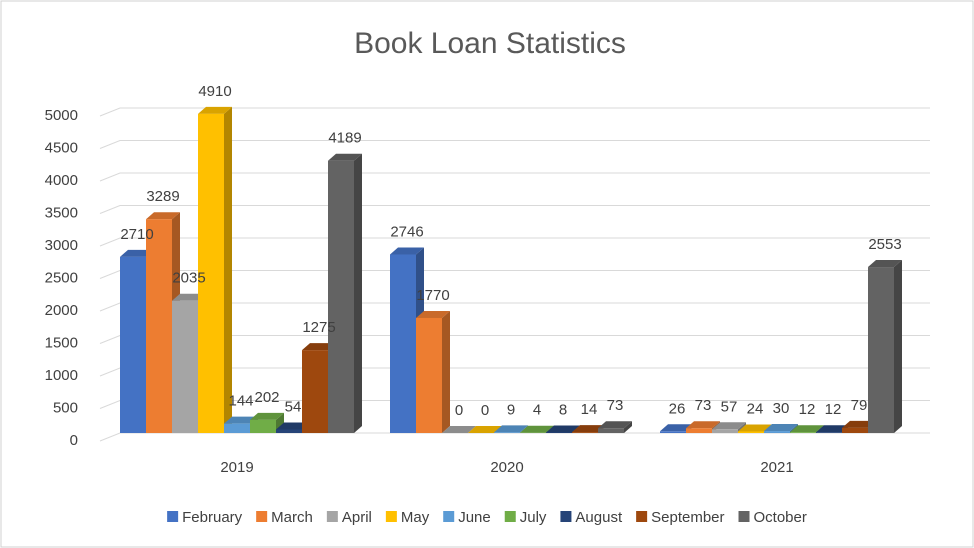 This screenshot has width=974, height=548. I want to click on legend-label: October, so click(780, 517).